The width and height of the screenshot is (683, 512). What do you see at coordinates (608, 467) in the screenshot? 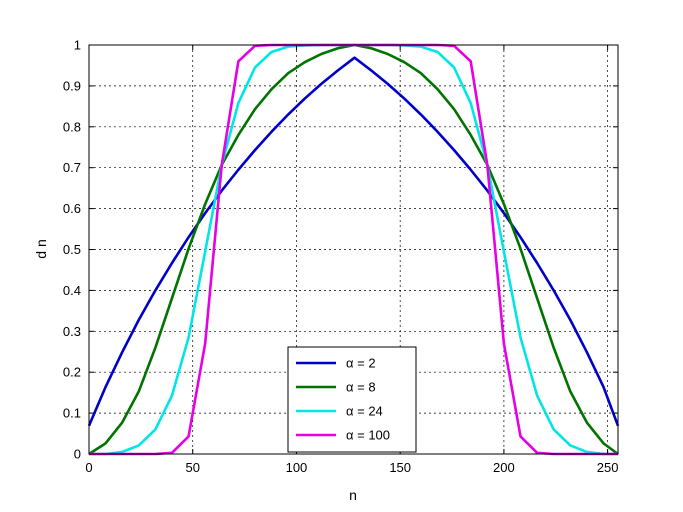
I see `x-tick-label: 250` at bounding box center [608, 467].